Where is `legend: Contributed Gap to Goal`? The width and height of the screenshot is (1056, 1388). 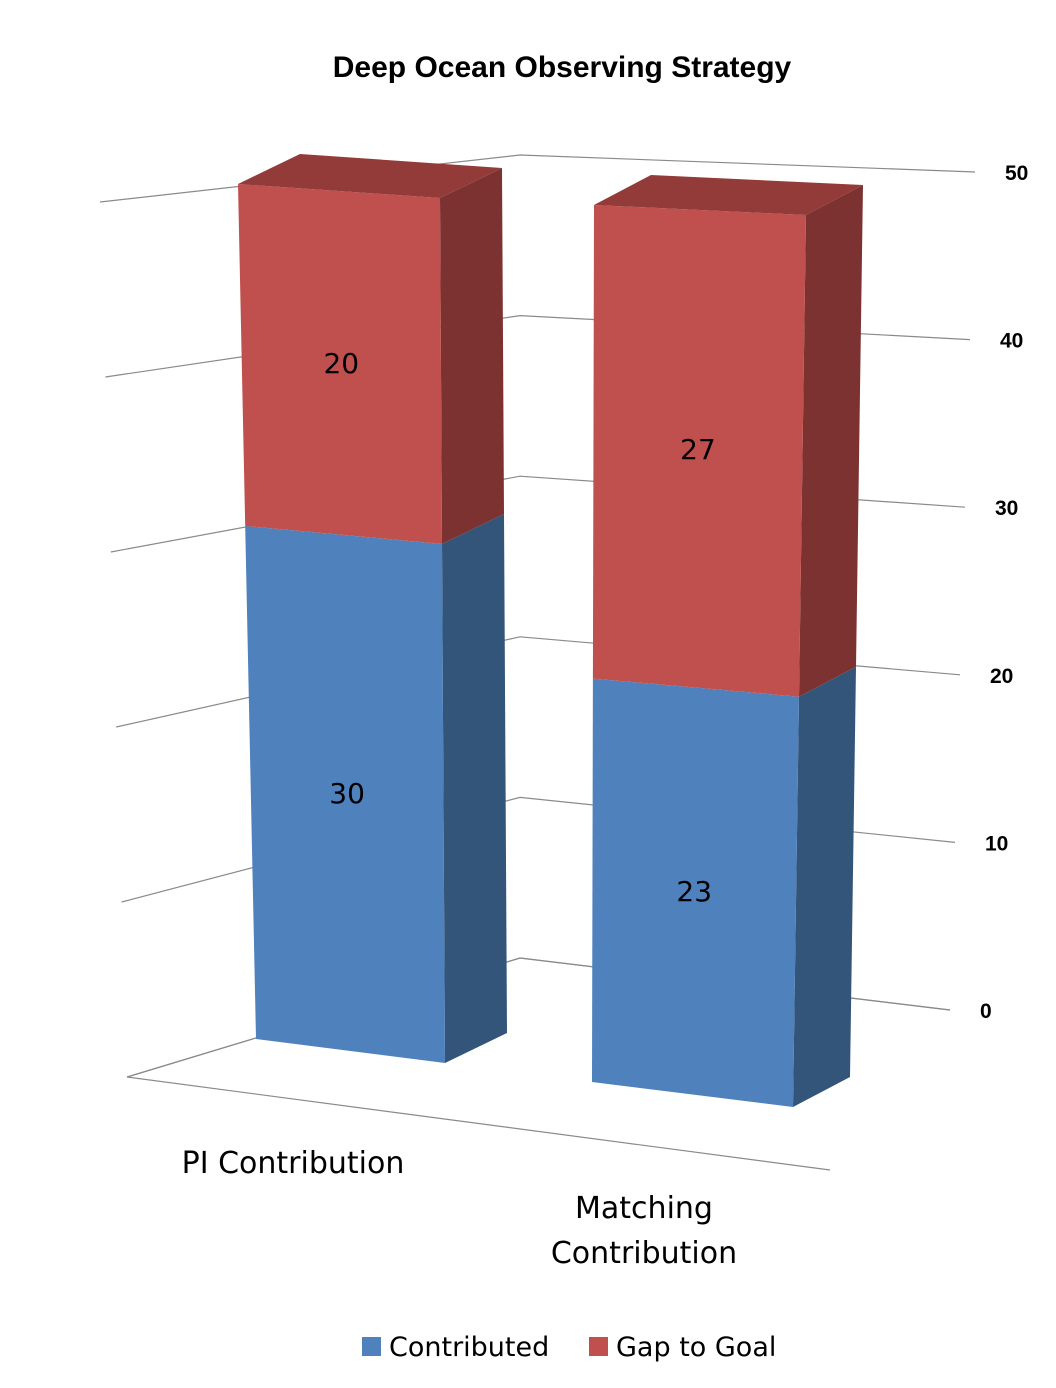 legend: Contributed Gap to Goal is located at coordinates (569, 1347).